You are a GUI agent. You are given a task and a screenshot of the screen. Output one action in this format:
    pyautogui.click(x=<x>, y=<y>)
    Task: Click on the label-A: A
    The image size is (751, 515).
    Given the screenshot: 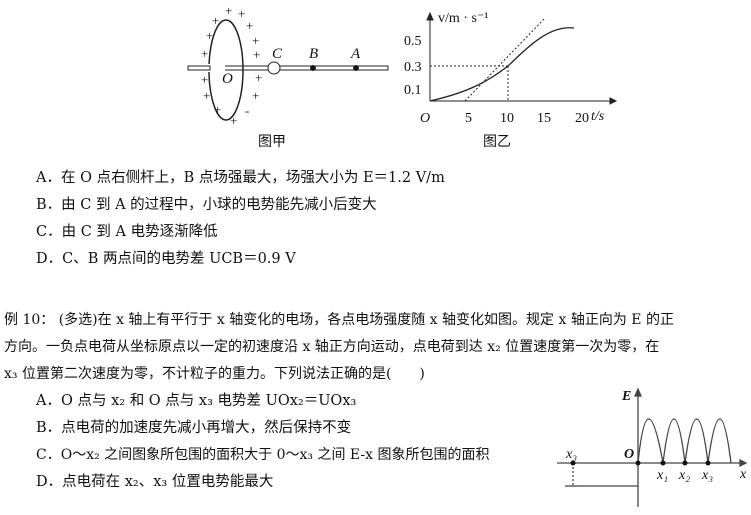 What is the action you would take?
    pyautogui.click(x=355, y=54)
    